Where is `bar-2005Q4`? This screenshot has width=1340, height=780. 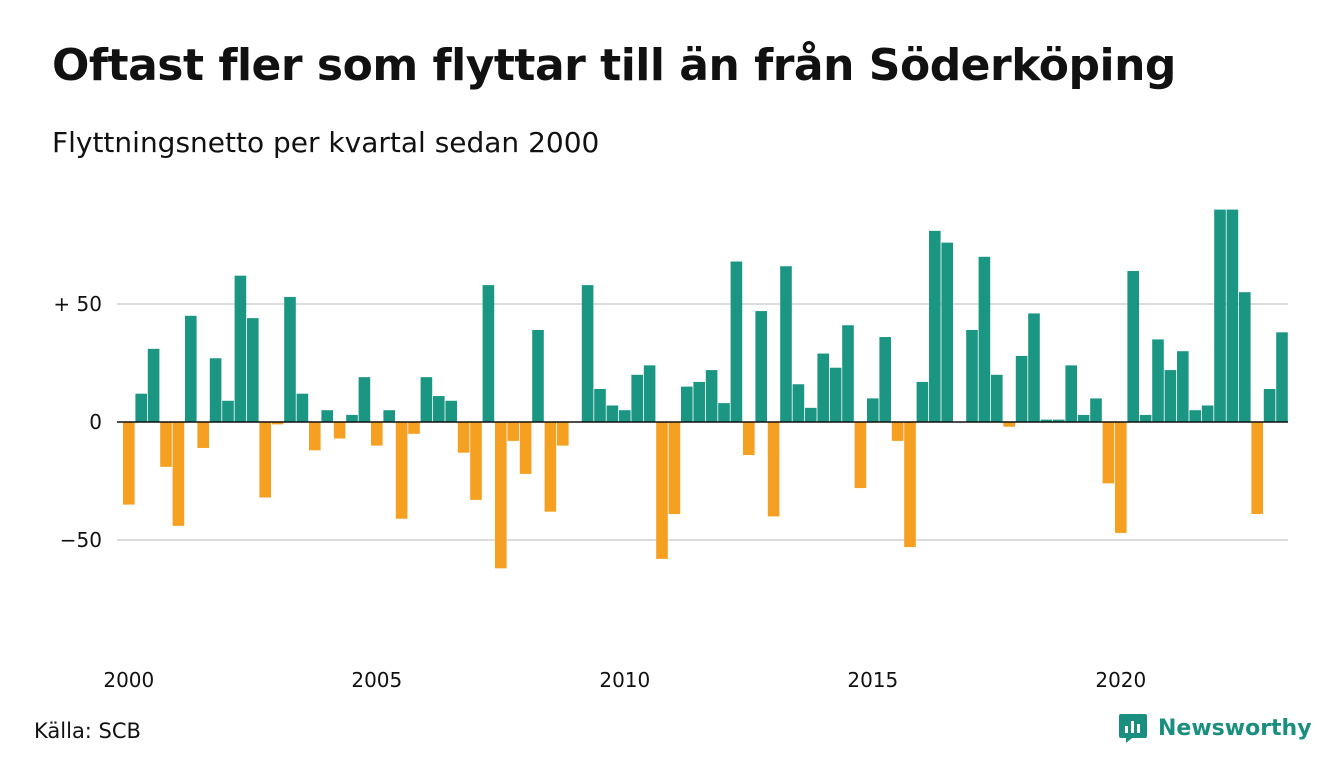
bar-2005Q4 is located at coordinates (414, 428).